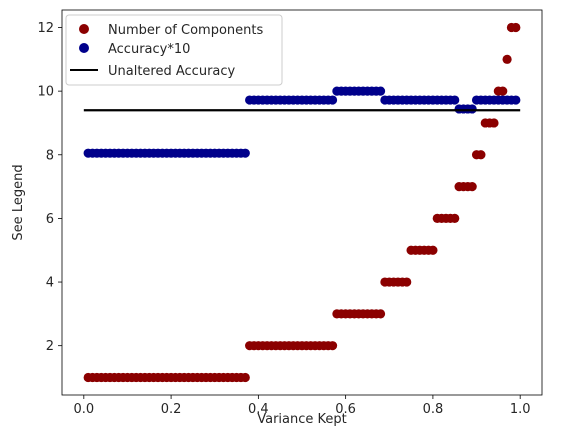 This screenshot has height=432, width=562. Describe the element at coordinates (83, 409) in the screenshot. I see `x-tick-label: 0.0` at that location.